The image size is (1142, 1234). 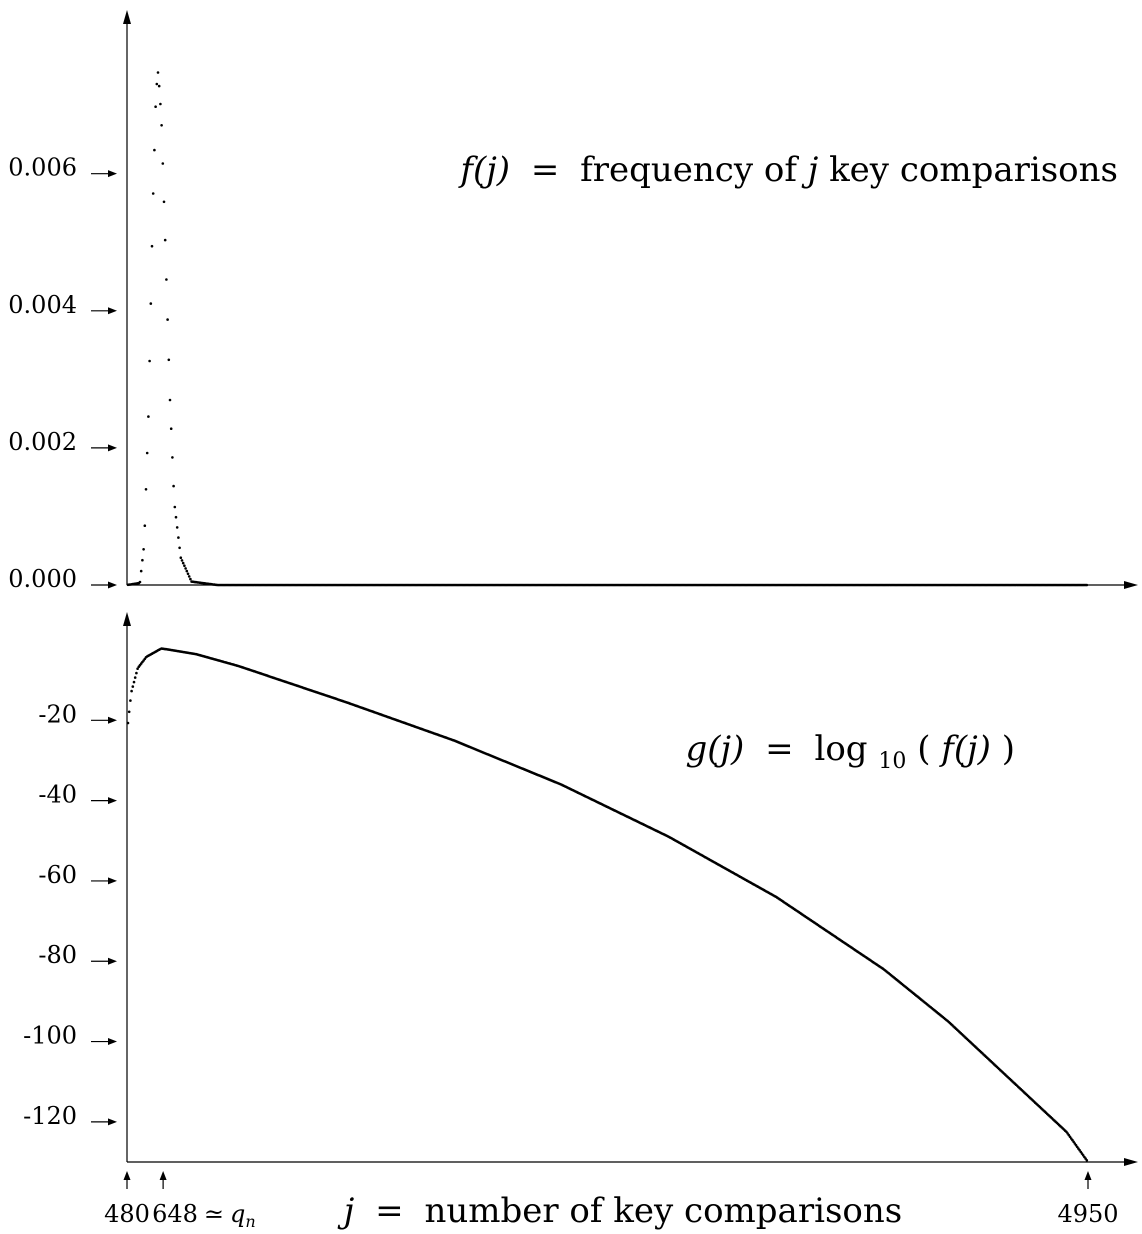 I want to click on top-y-tick-label-0: 0.000, so click(x=42, y=579).